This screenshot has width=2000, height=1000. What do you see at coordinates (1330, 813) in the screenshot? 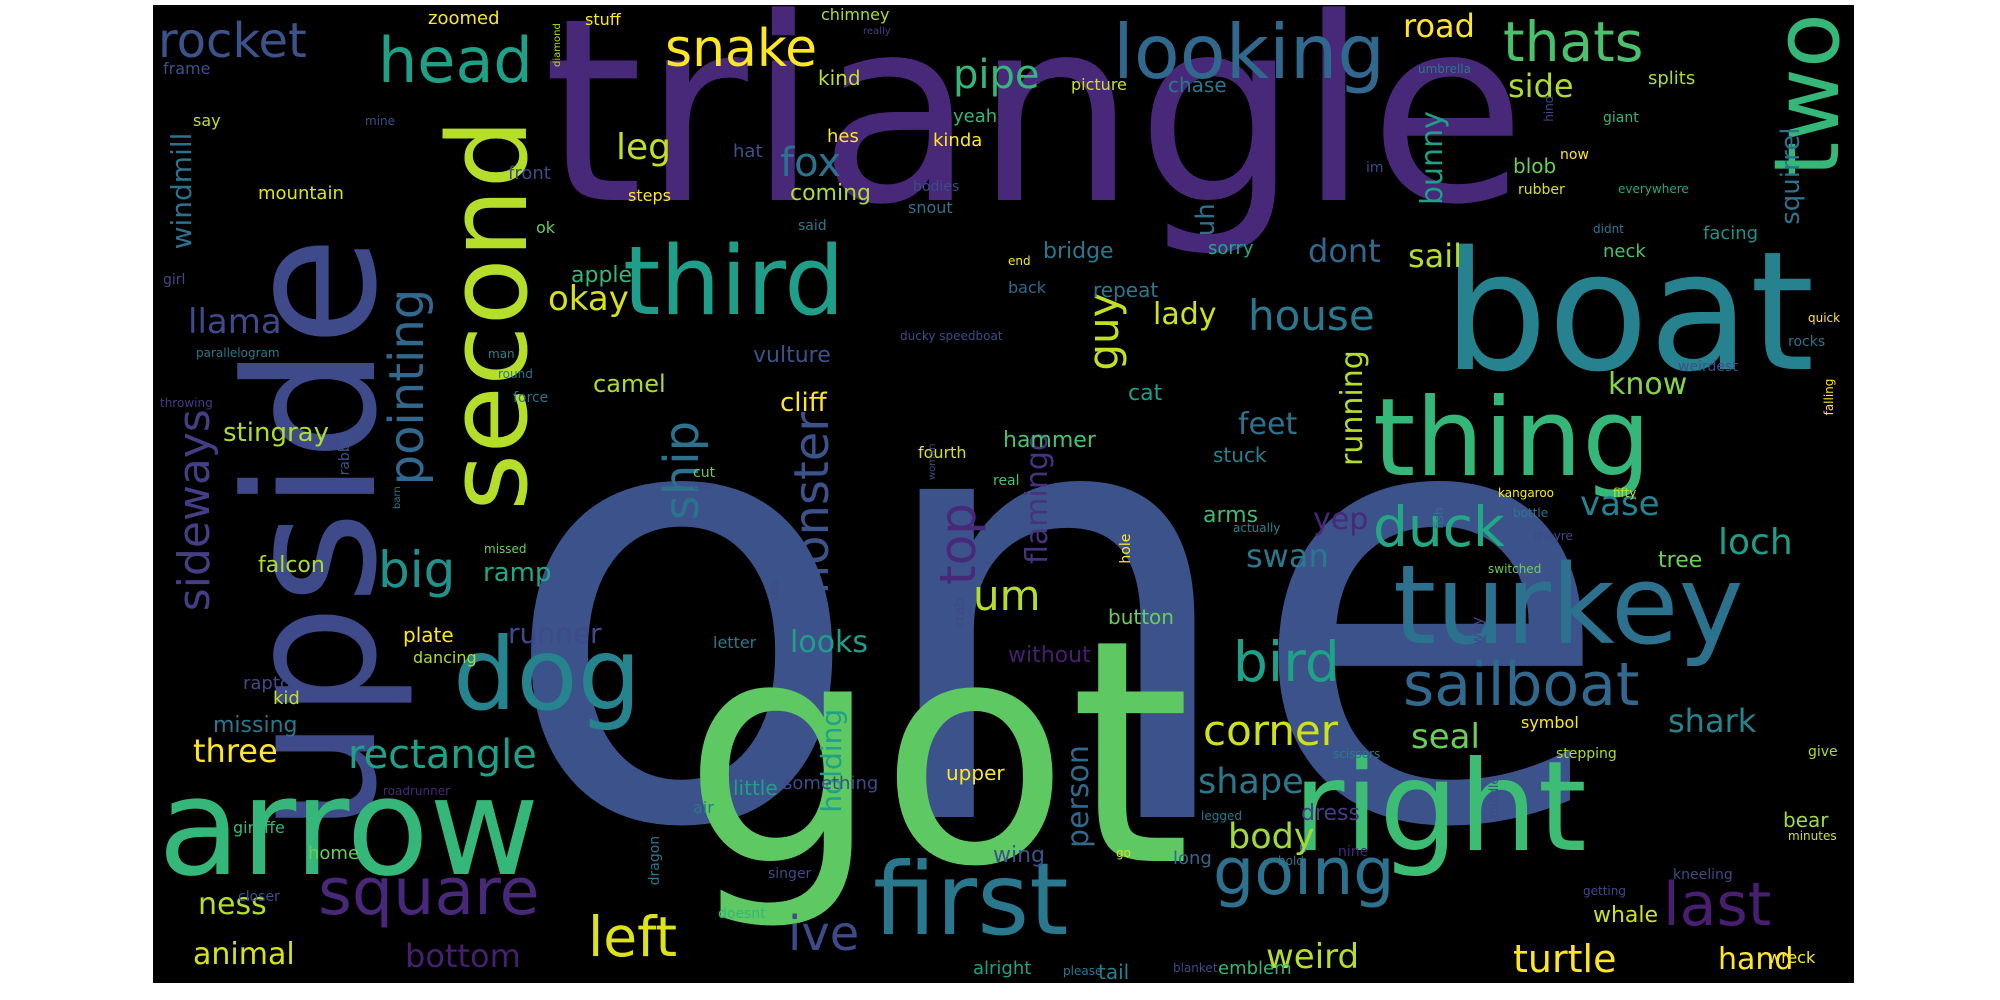
I see `cloud-word: dress` at bounding box center [1330, 813].